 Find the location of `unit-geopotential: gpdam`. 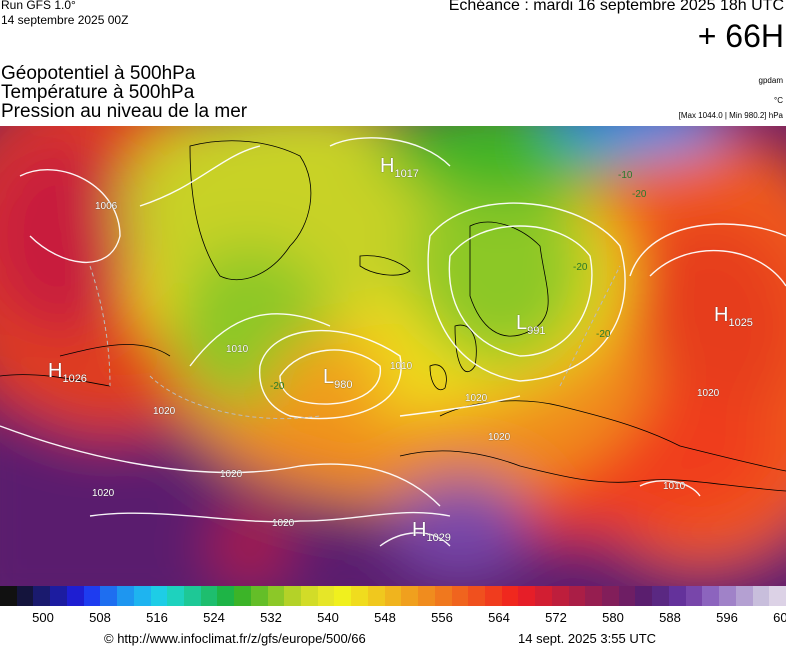

unit-geopotential: gpdam is located at coordinates (770, 80).